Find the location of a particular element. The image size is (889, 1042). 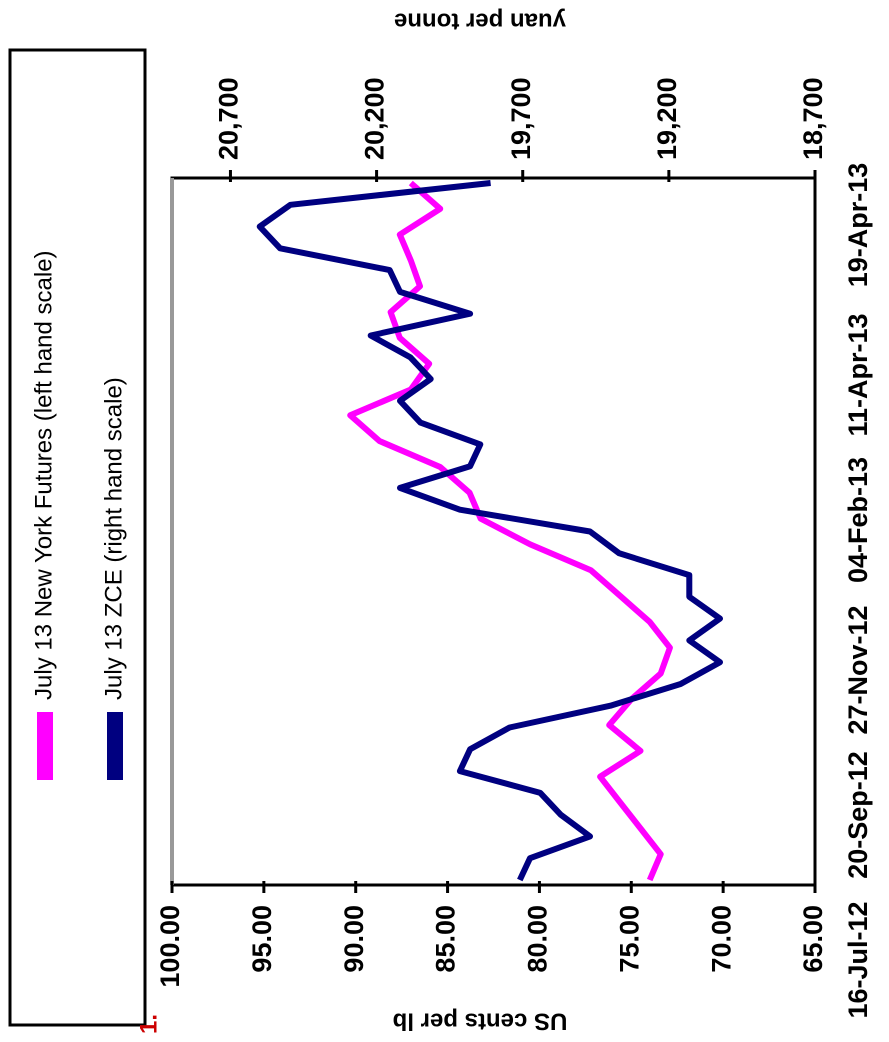

x-tick-label: 16-Jul-12 is located at coordinates (858, 959).